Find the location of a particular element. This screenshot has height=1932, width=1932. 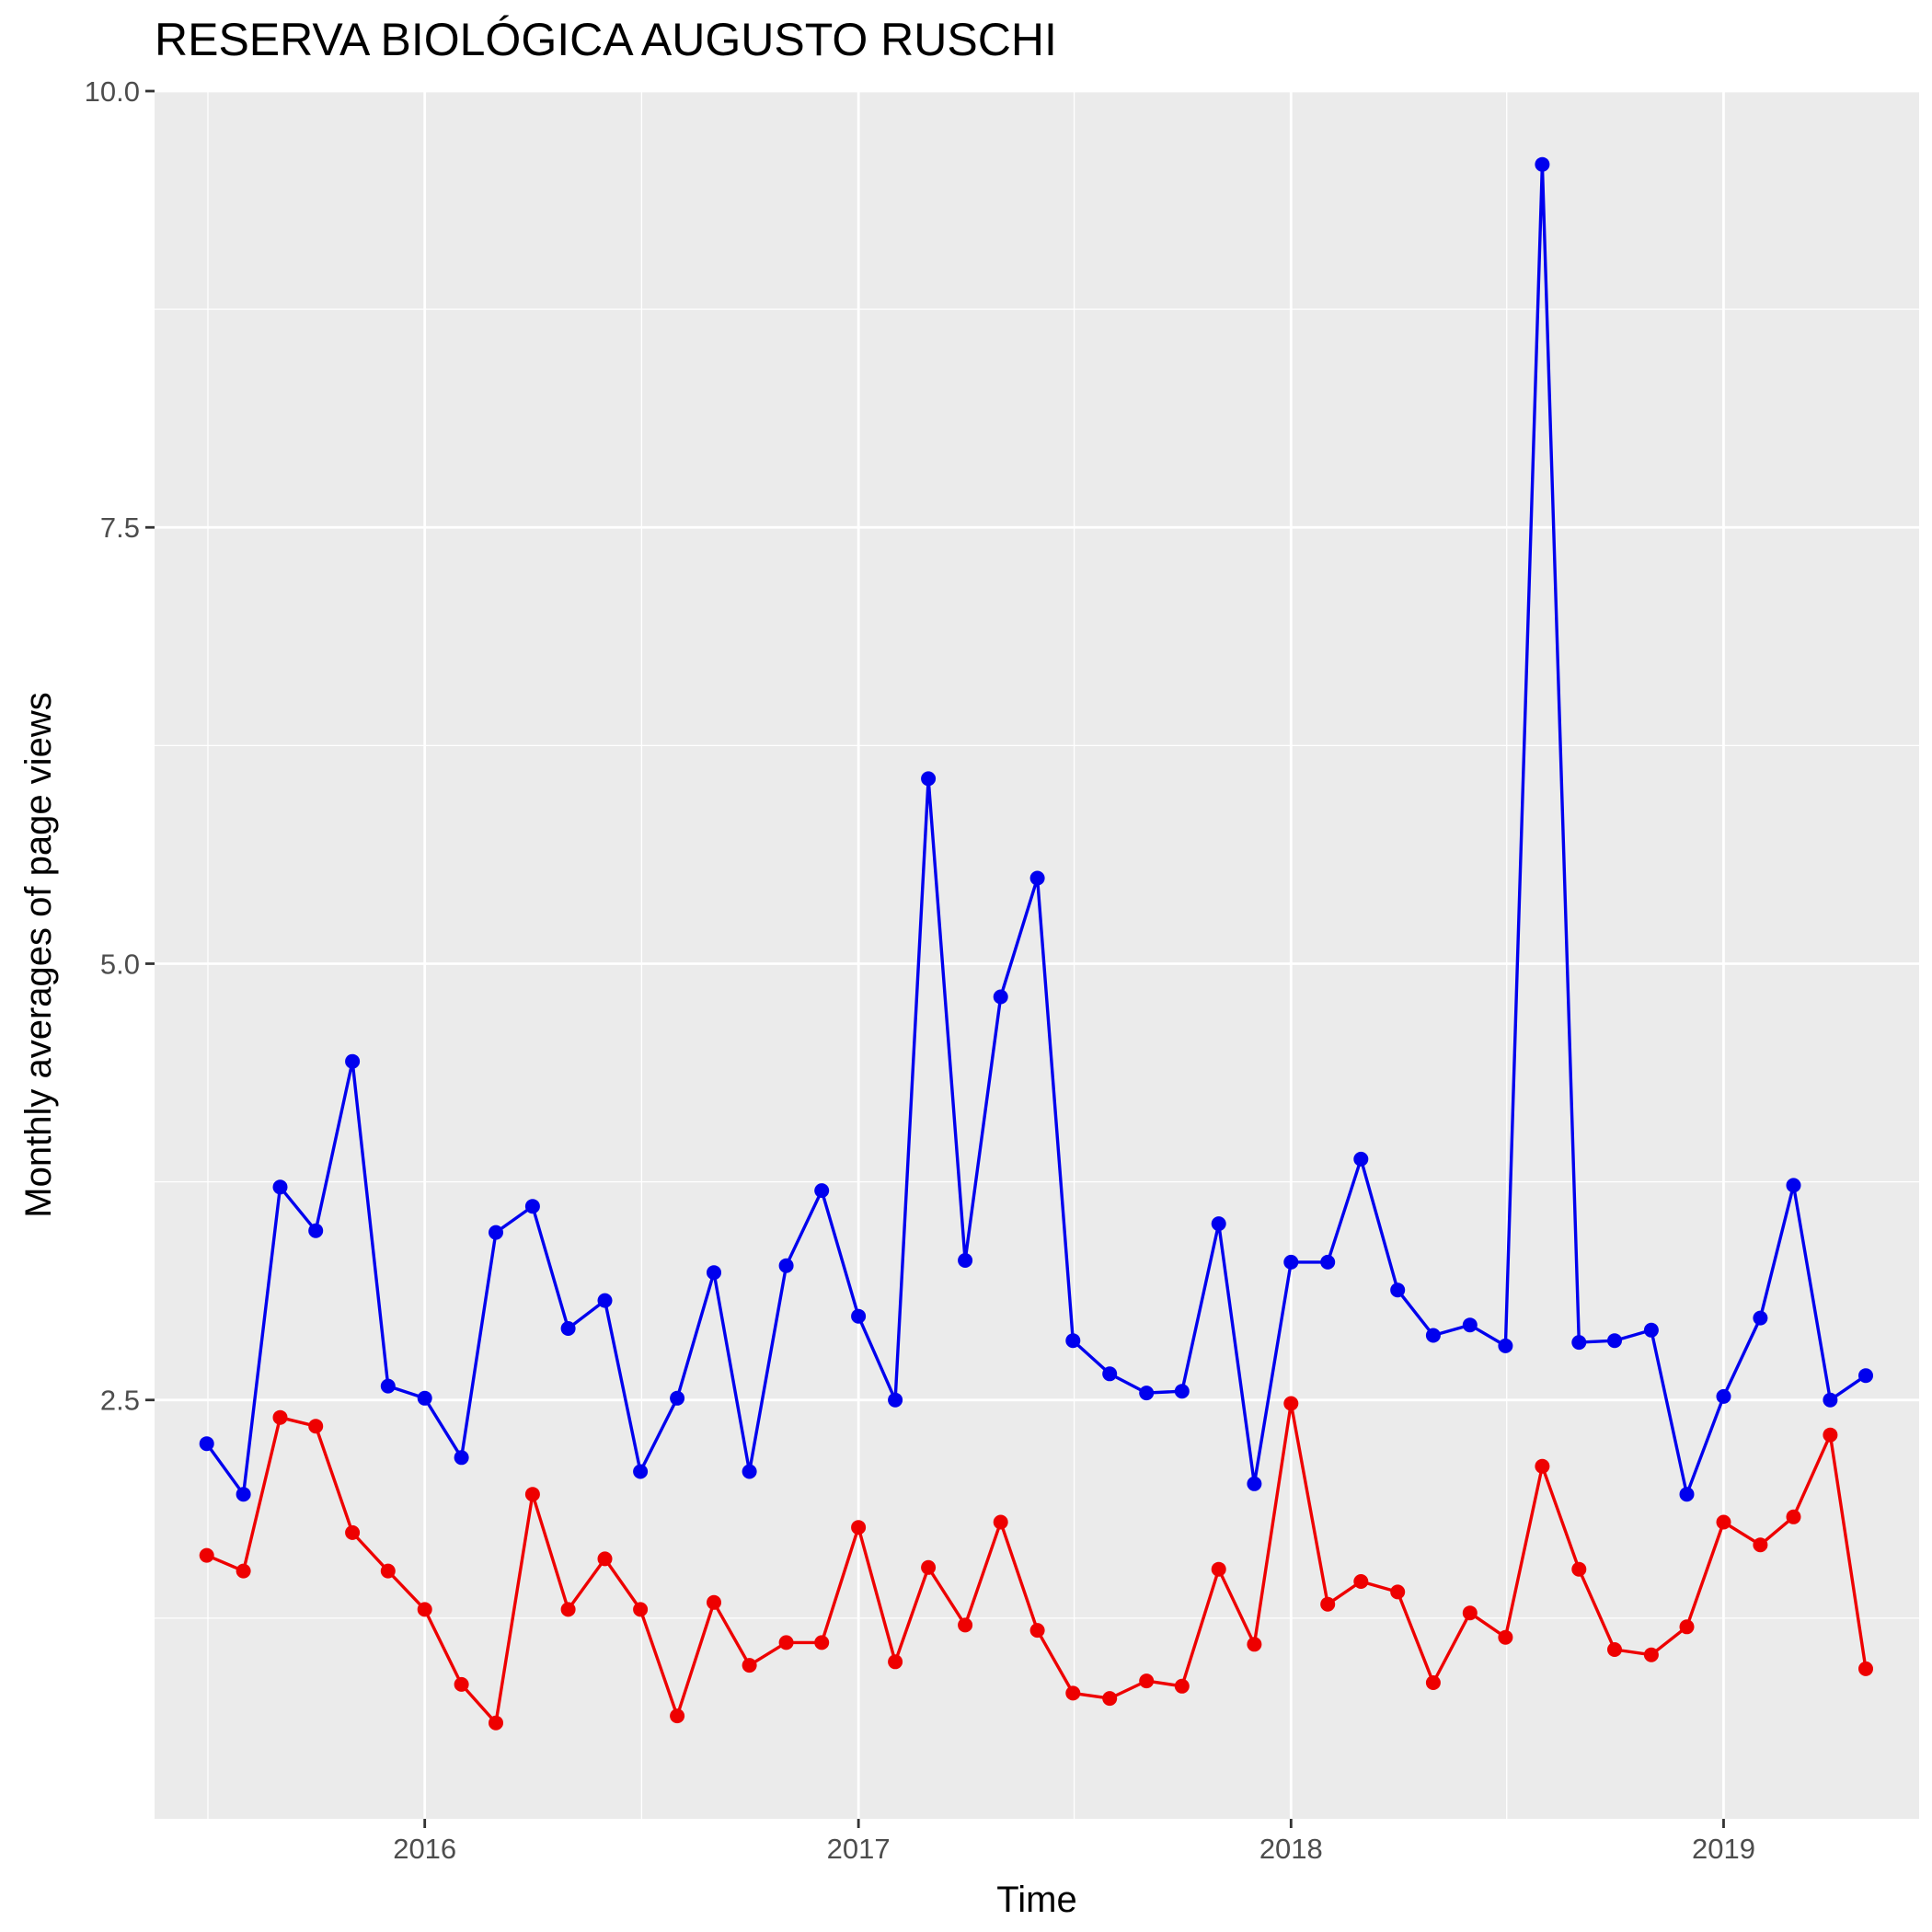

x-tick-label: 2018 is located at coordinates (1291, 1849).